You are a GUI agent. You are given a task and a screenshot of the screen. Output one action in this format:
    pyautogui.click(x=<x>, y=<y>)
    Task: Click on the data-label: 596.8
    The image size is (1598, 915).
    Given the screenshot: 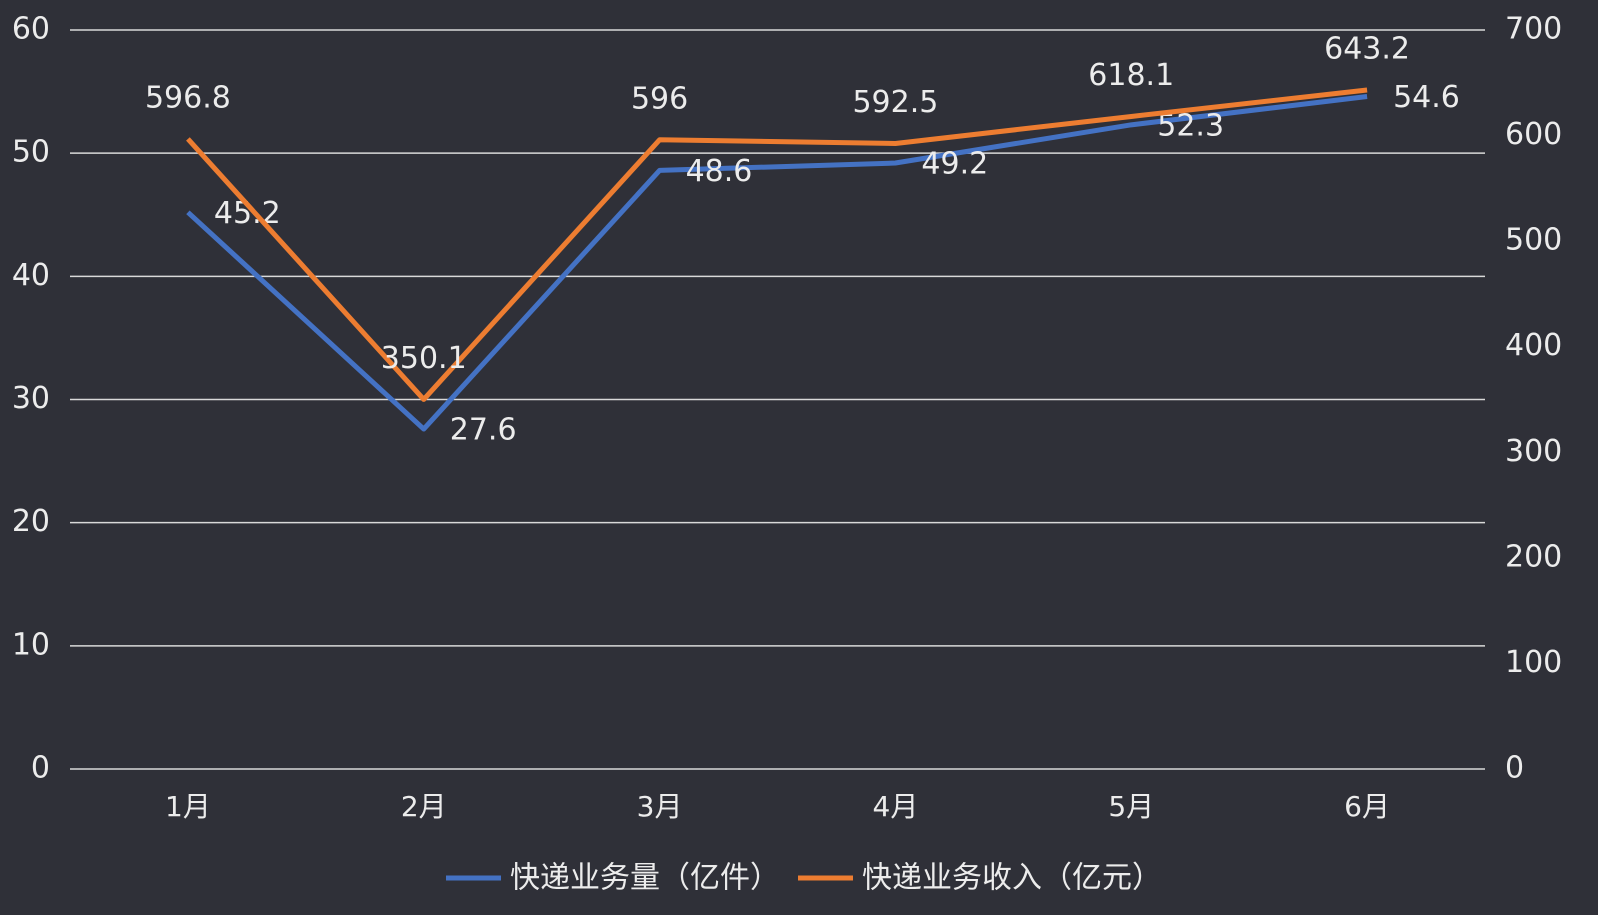 What is the action you would take?
    pyautogui.click(x=188, y=97)
    